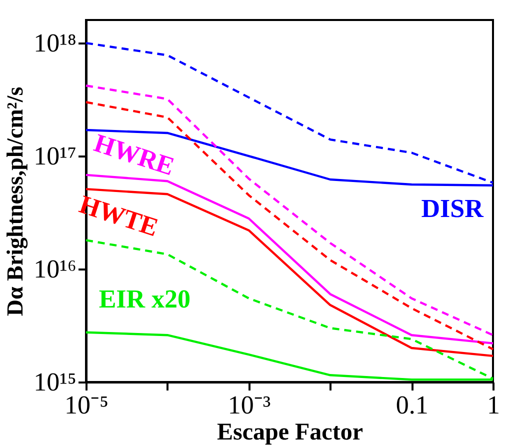 The width and height of the screenshot is (512, 448). Describe the element at coordinates (55, 269) in the screenshot. I see `y-tick-label: 10¹⁶` at that location.